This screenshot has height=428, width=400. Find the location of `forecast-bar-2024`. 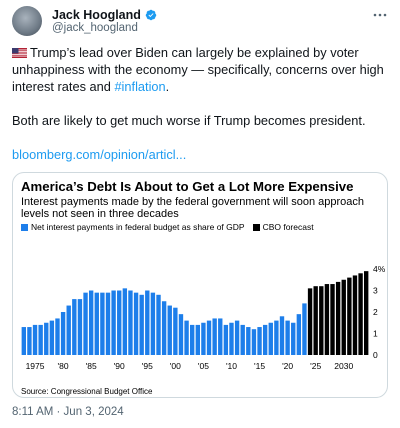

forecast-bar-2024 is located at coordinates (310, 321).